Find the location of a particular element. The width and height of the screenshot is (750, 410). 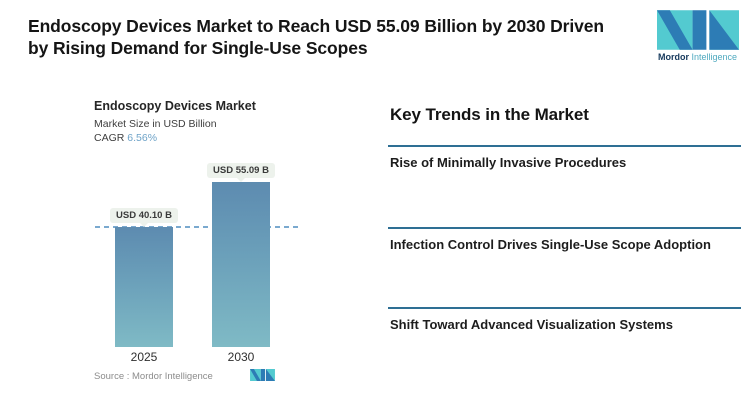

value-label-2030: USD 55.09 B is located at coordinates (241, 172).